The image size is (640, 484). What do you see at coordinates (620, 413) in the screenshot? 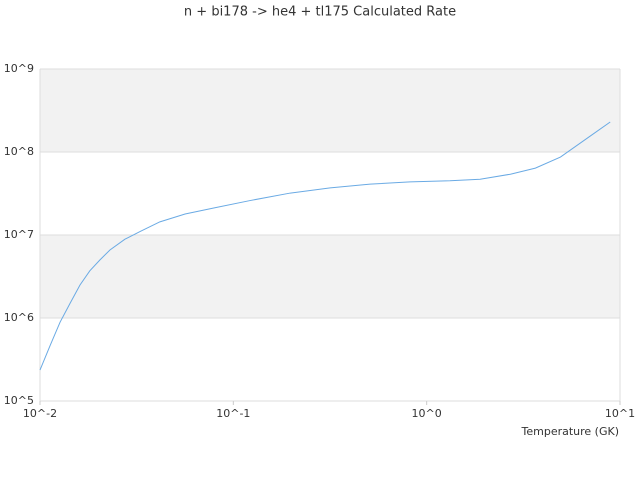
I see `x-tick-label: 10^1` at bounding box center [620, 413].